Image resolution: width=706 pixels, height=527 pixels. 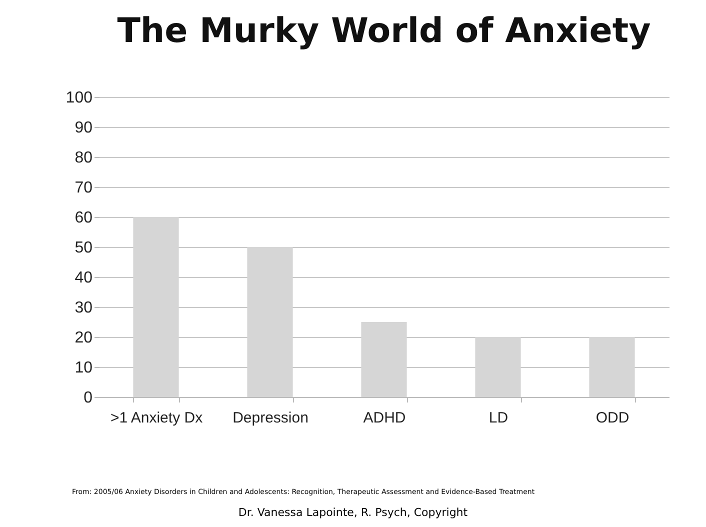 What do you see at coordinates (83, 278) in the screenshot?
I see `y-tick-label: 40` at bounding box center [83, 278].